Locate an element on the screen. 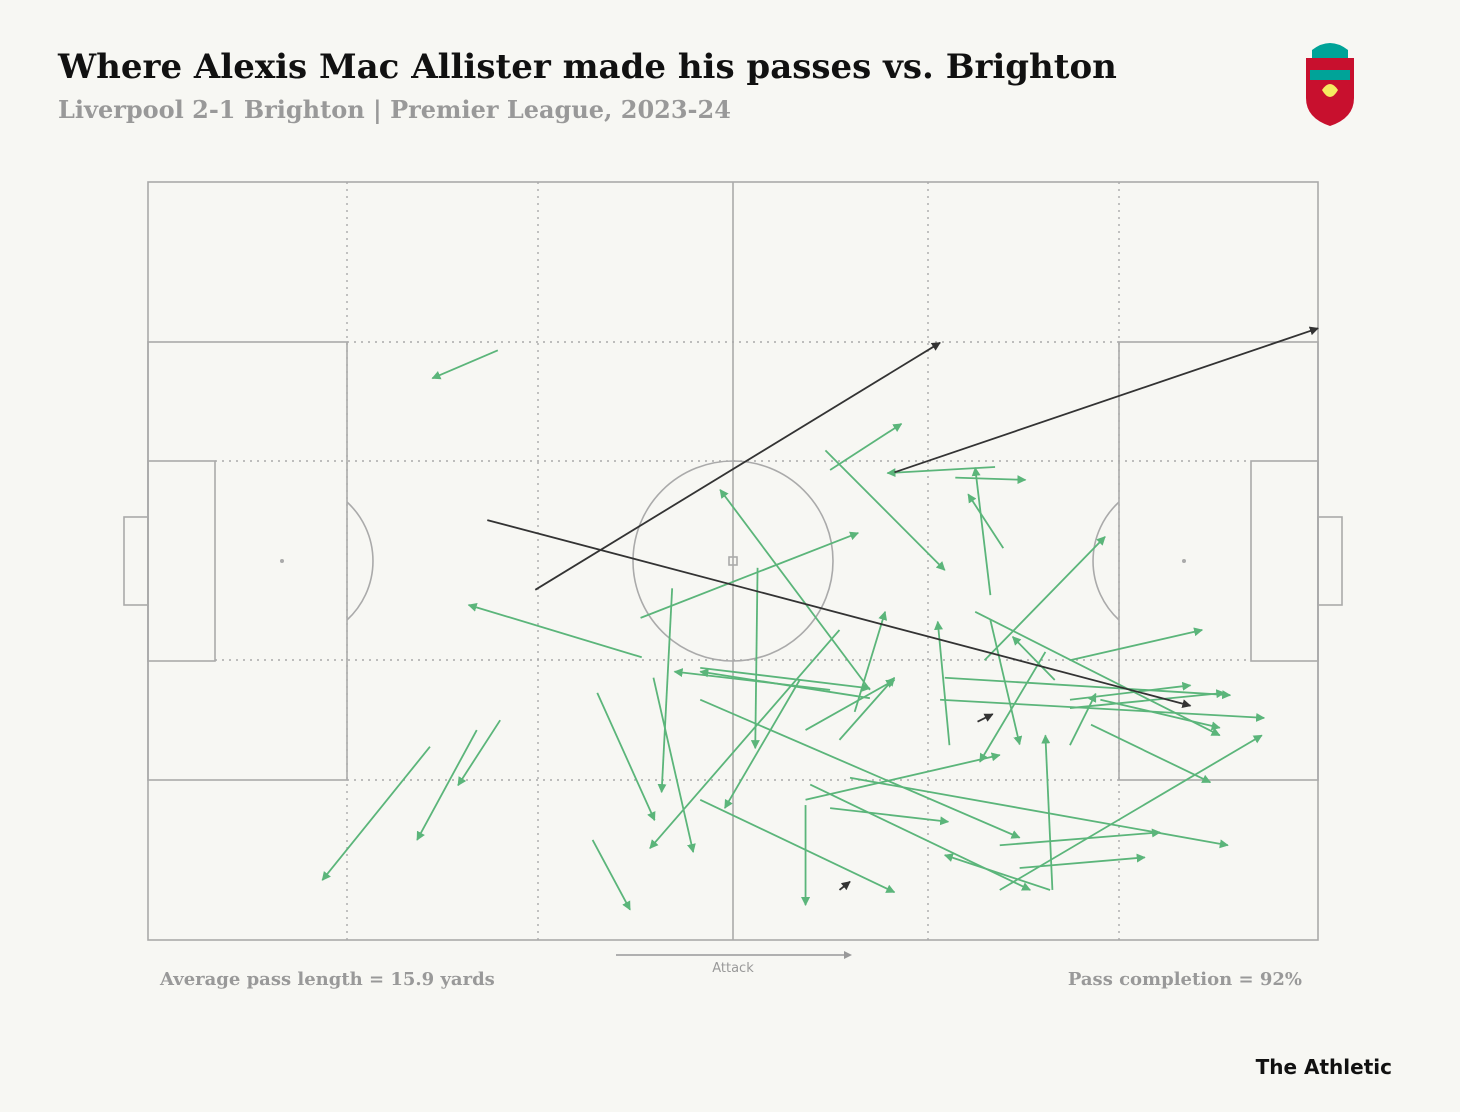  avg-pass-length: Average pass length = 15.9 yards is located at coordinates (327, 979).